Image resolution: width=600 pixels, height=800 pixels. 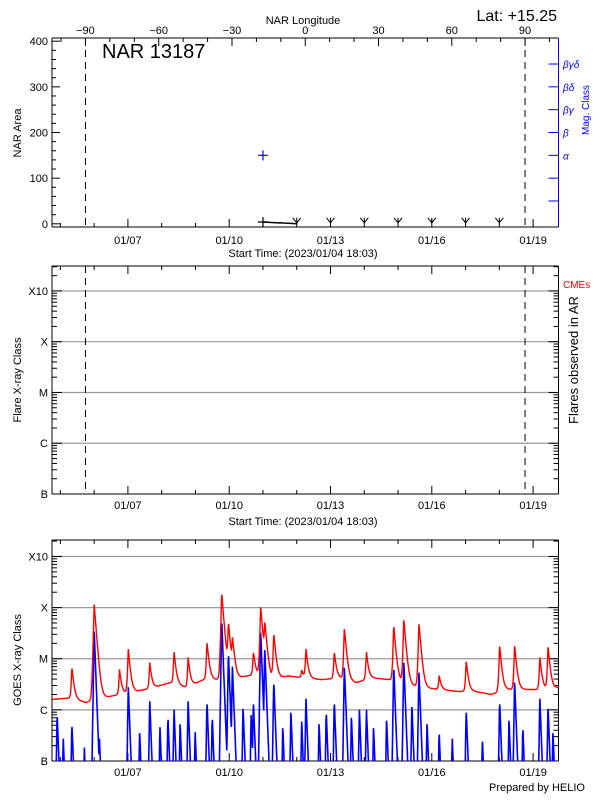 I want to click on y-tick-label: 400, so click(x=39, y=42).